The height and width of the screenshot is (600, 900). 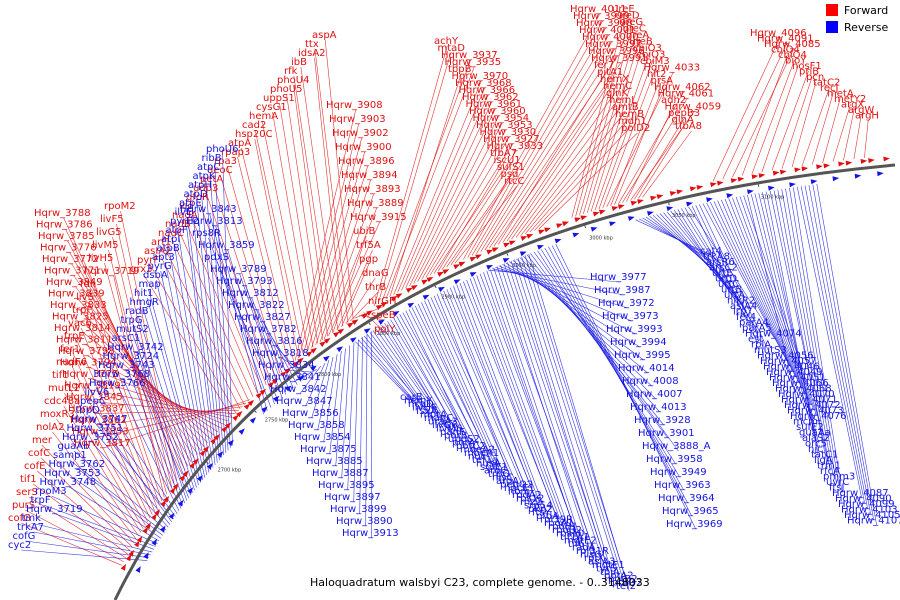 I want to click on forward-gene-label: prsA, so click(x=662, y=81).